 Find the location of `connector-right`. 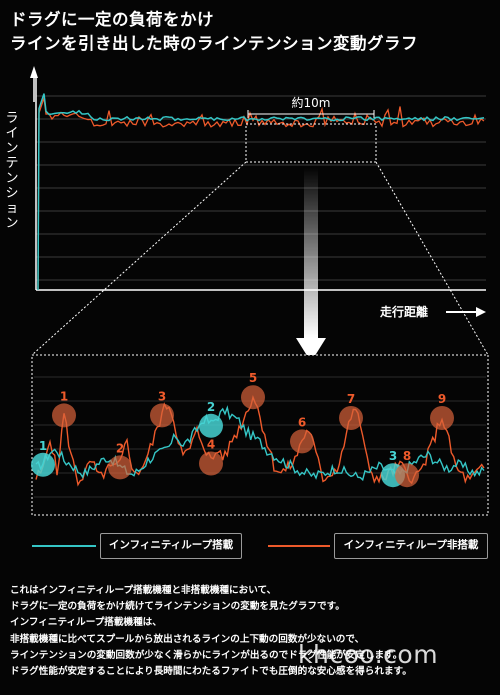

connector-right is located at coordinates (432, 258).